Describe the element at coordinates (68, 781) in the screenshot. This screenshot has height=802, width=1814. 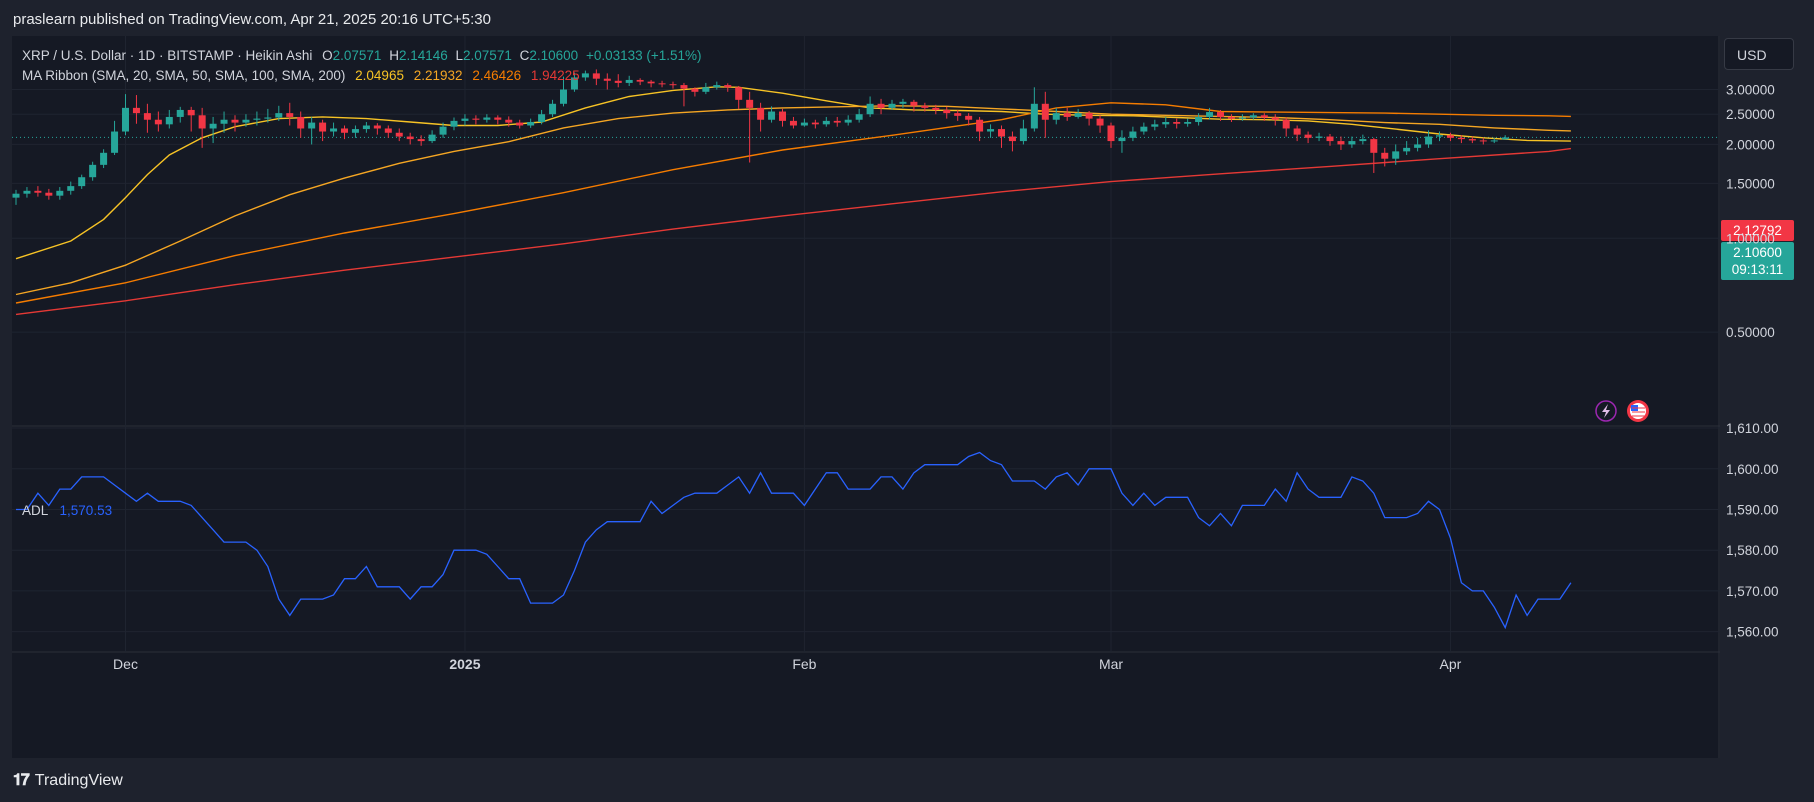
I see `tradingview-logo: 𝟏𝟕 TradingView` at that location.